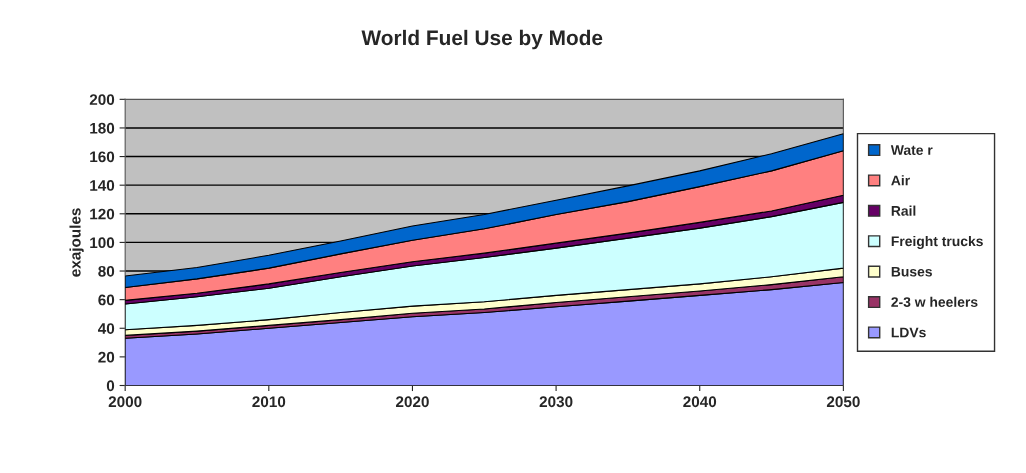 The width and height of the screenshot is (1026, 473). I want to click on y-axis-title: exajoules, so click(76, 242).